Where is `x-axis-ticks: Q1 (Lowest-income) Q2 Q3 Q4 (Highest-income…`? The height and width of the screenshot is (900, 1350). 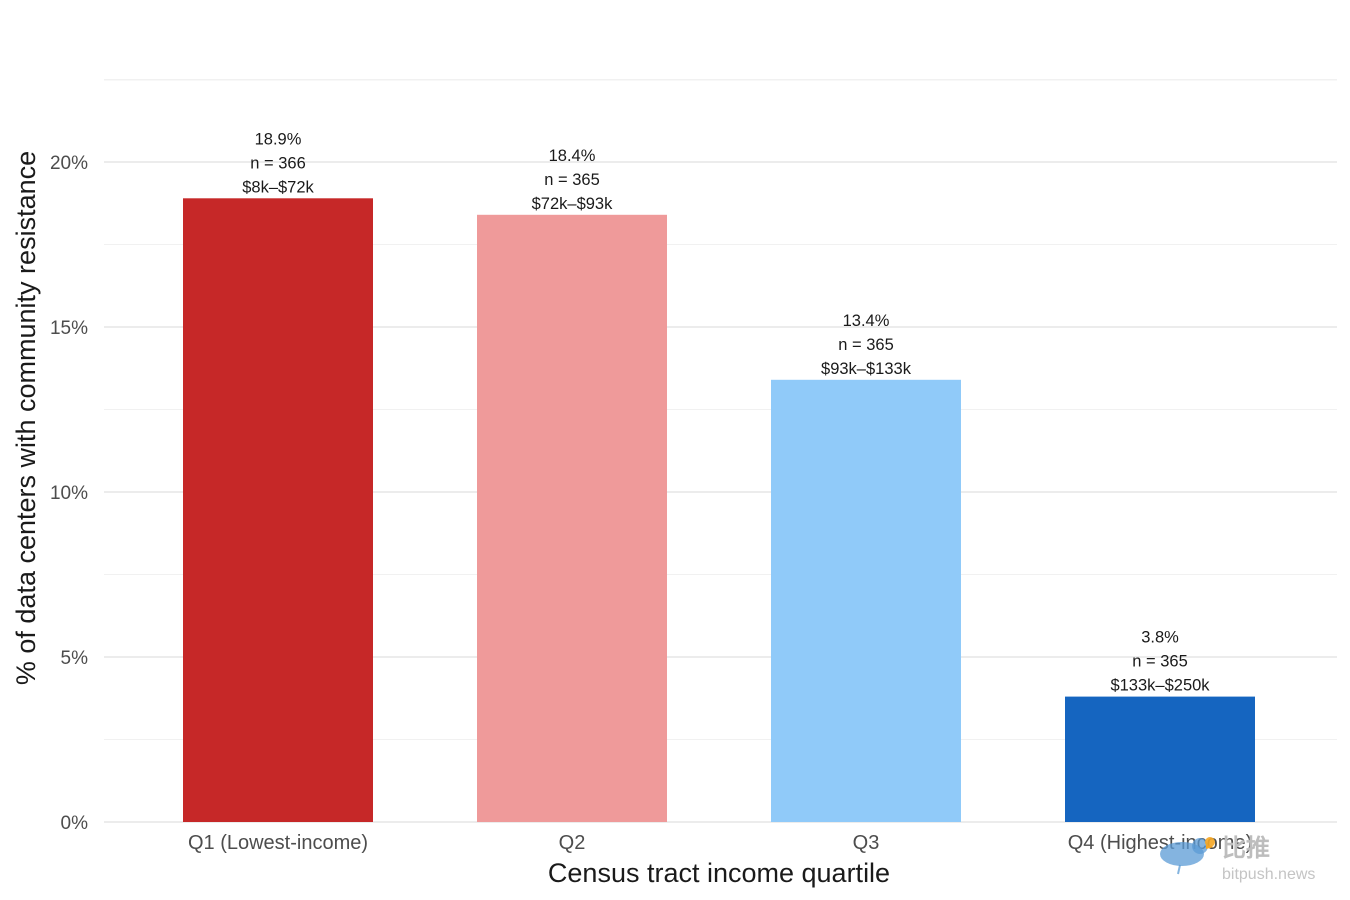
x-axis-ticks: Q1 (Lowest-income) Q2 Q3 Q4 (Highest-income… is located at coordinates (720, 843).